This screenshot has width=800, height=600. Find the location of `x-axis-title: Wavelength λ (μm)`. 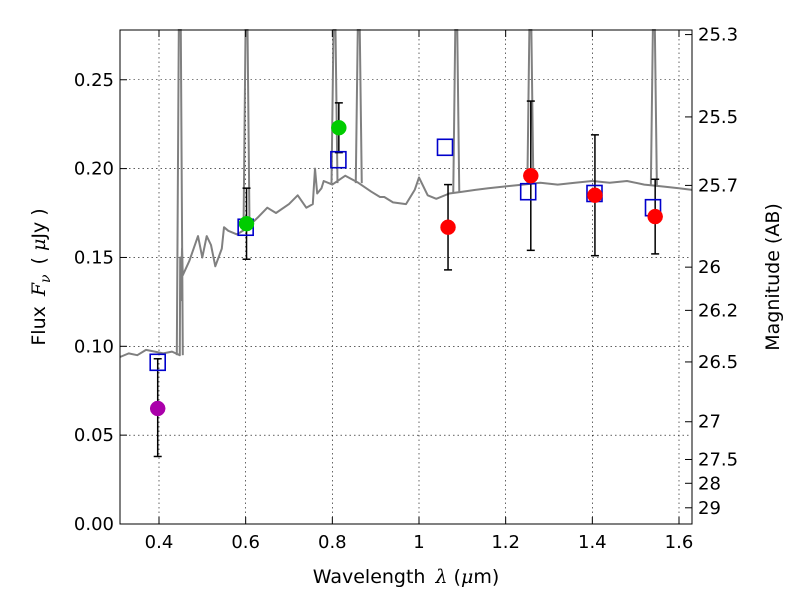

x-axis-title: Wavelength λ (μm) is located at coordinates (406, 577).